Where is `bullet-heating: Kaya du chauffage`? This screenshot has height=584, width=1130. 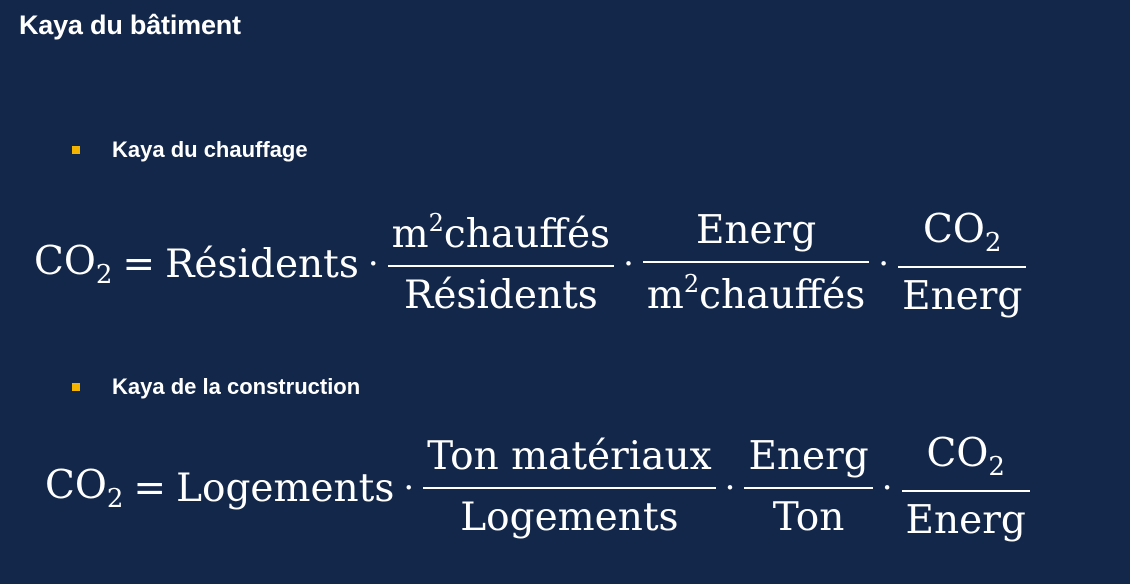
bullet-heating: Kaya du chauffage is located at coordinates (190, 150).